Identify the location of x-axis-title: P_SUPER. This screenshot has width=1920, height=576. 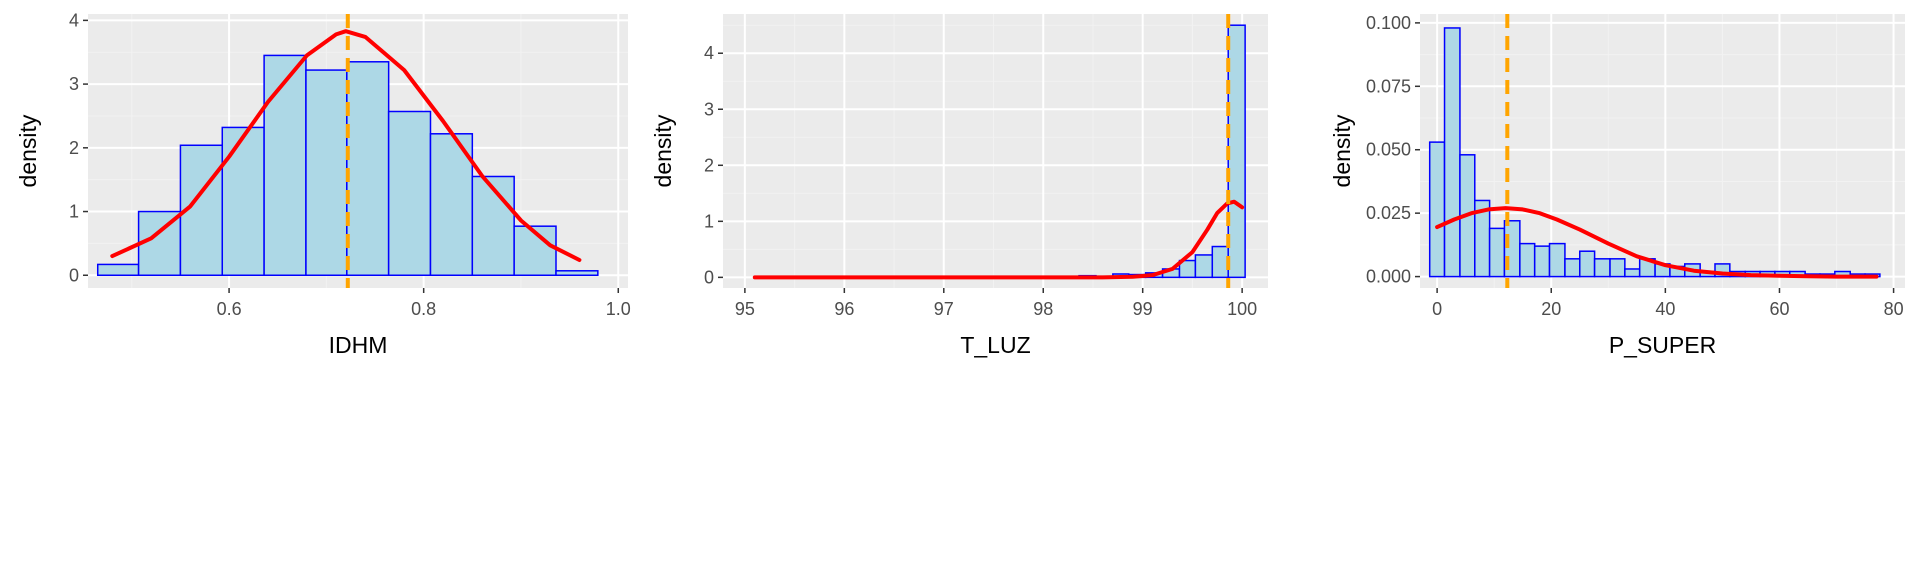
(1662, 345).